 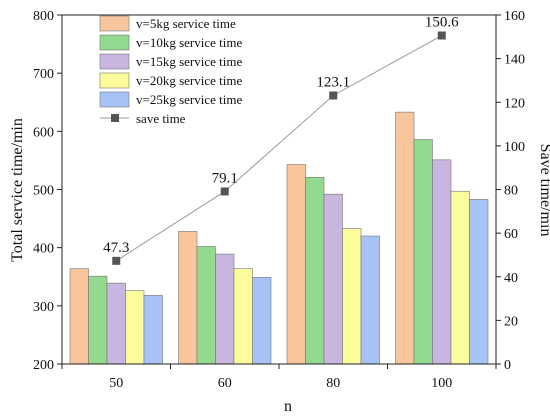 I want to click on y-axis-title: Total service time/min, so click(x=17, y=190).